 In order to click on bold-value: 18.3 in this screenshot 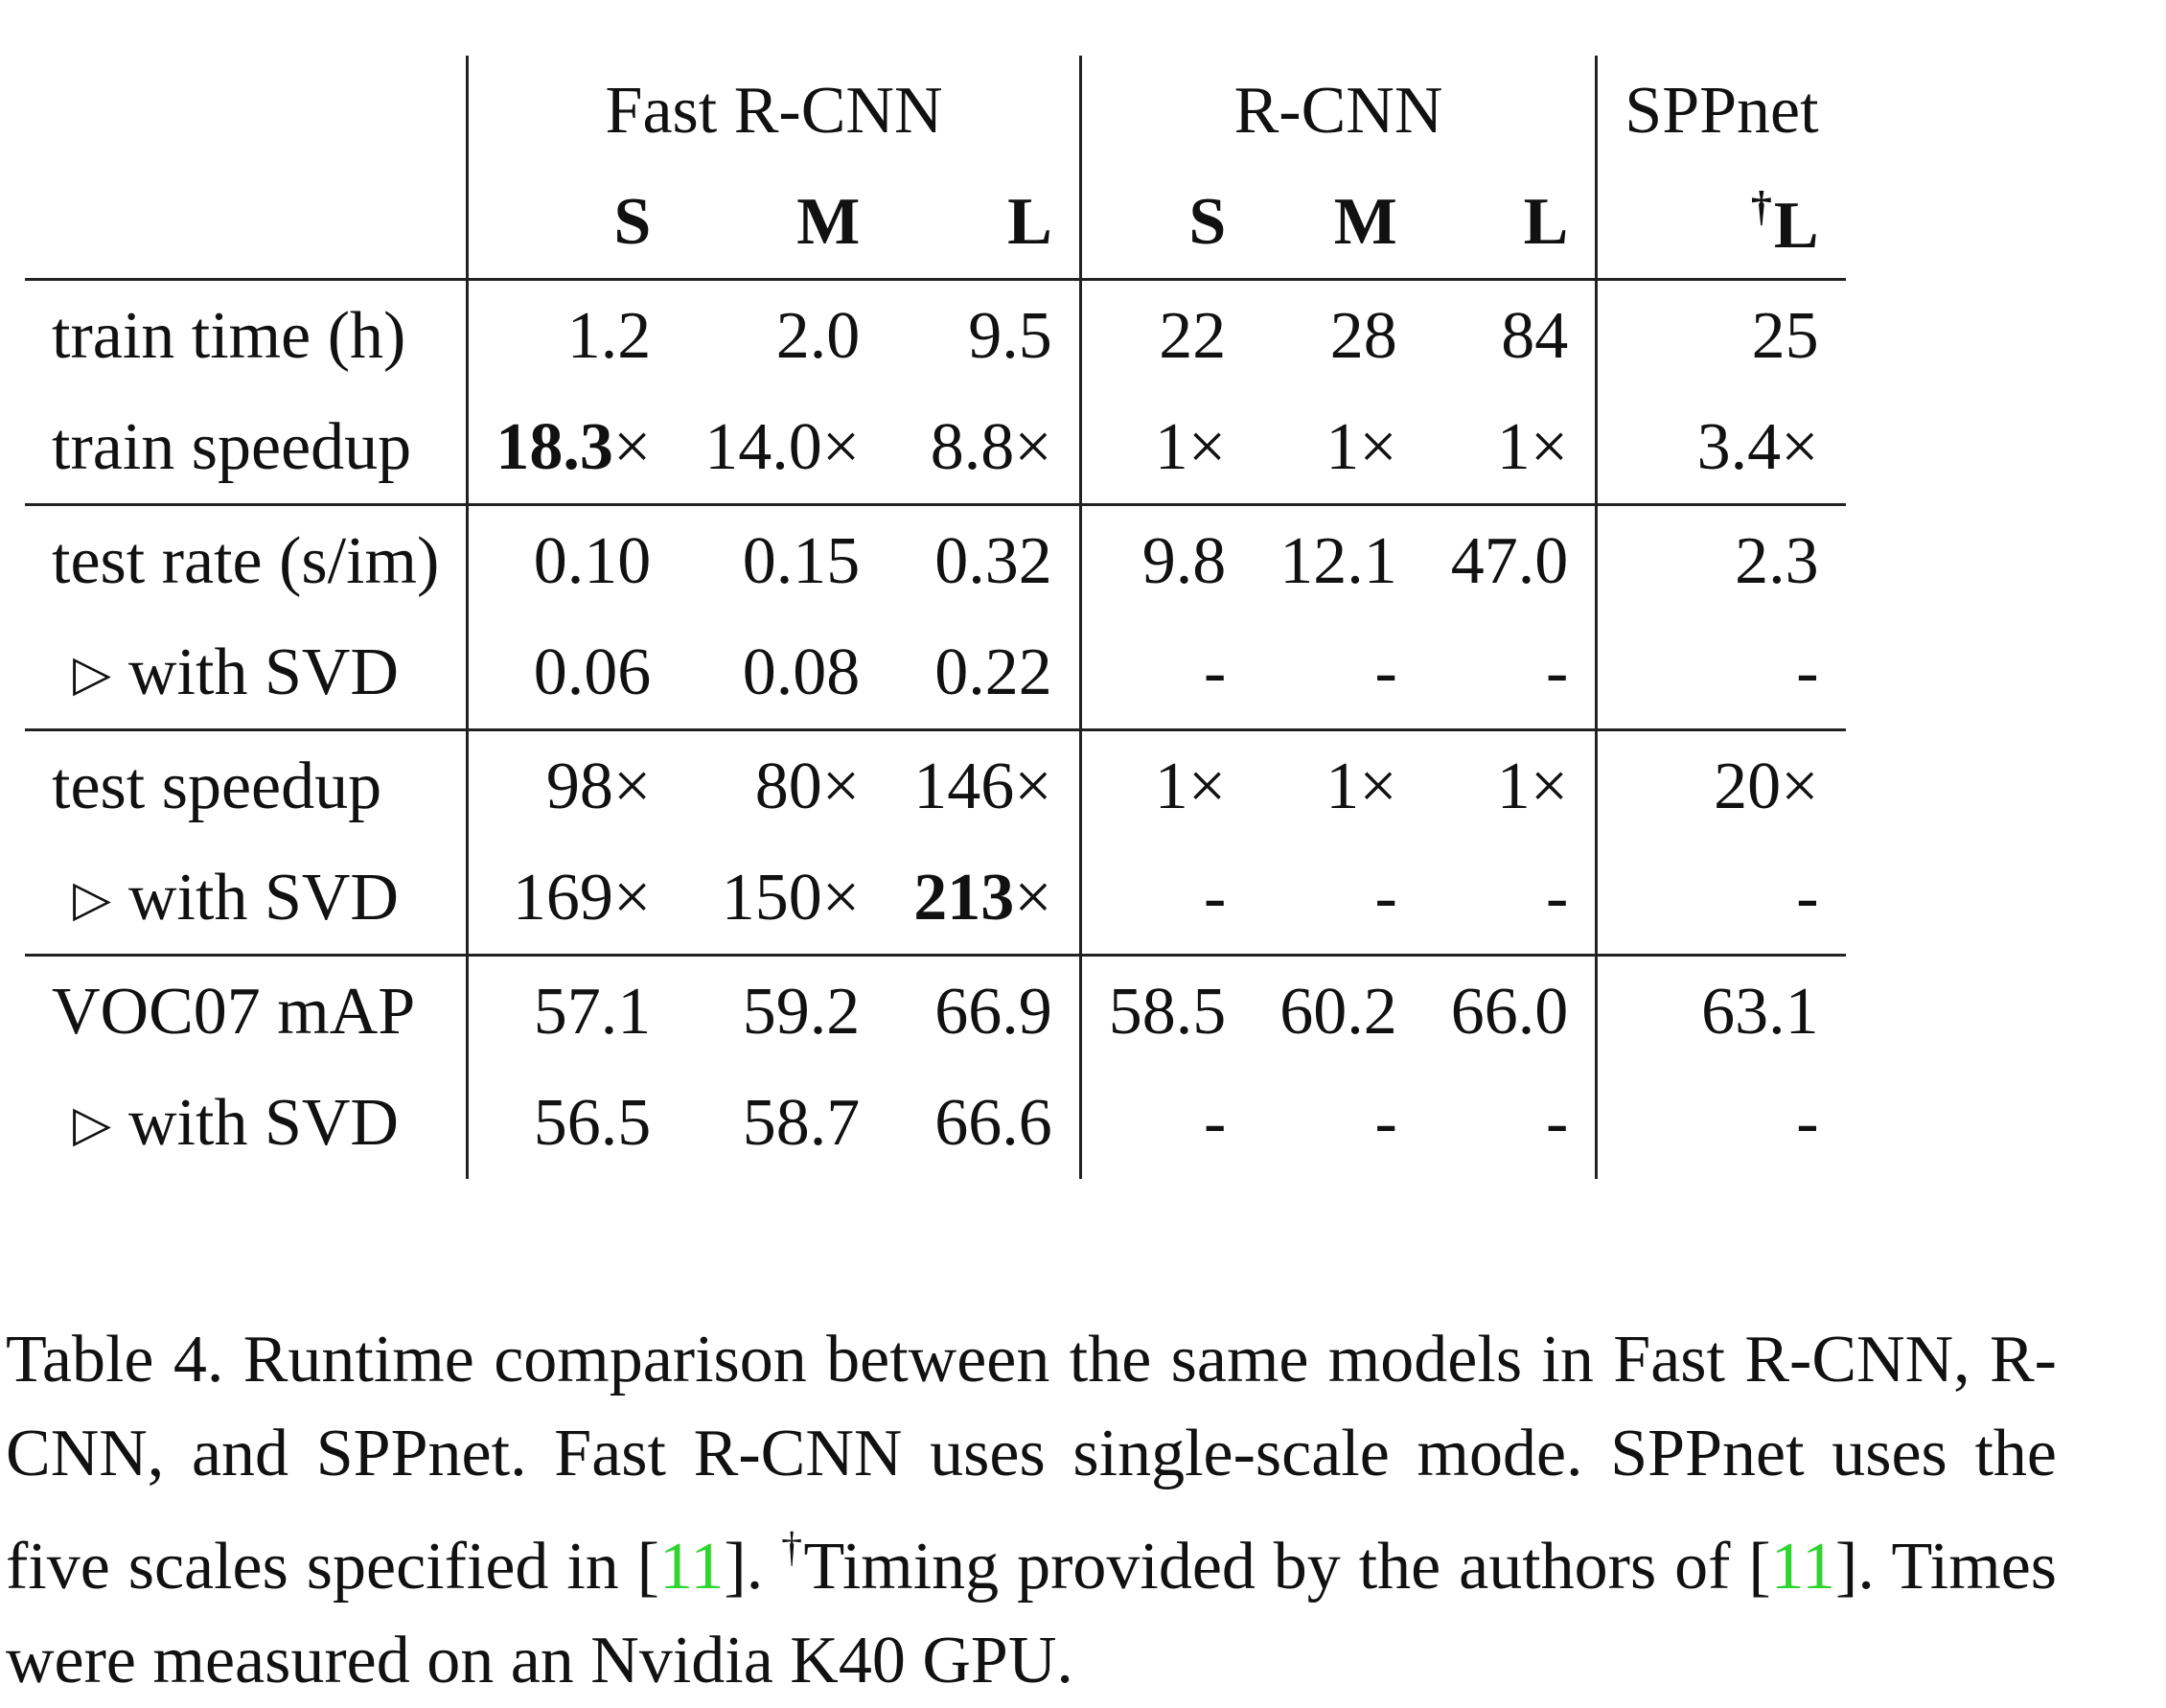, I will do `click(554, 447)`.